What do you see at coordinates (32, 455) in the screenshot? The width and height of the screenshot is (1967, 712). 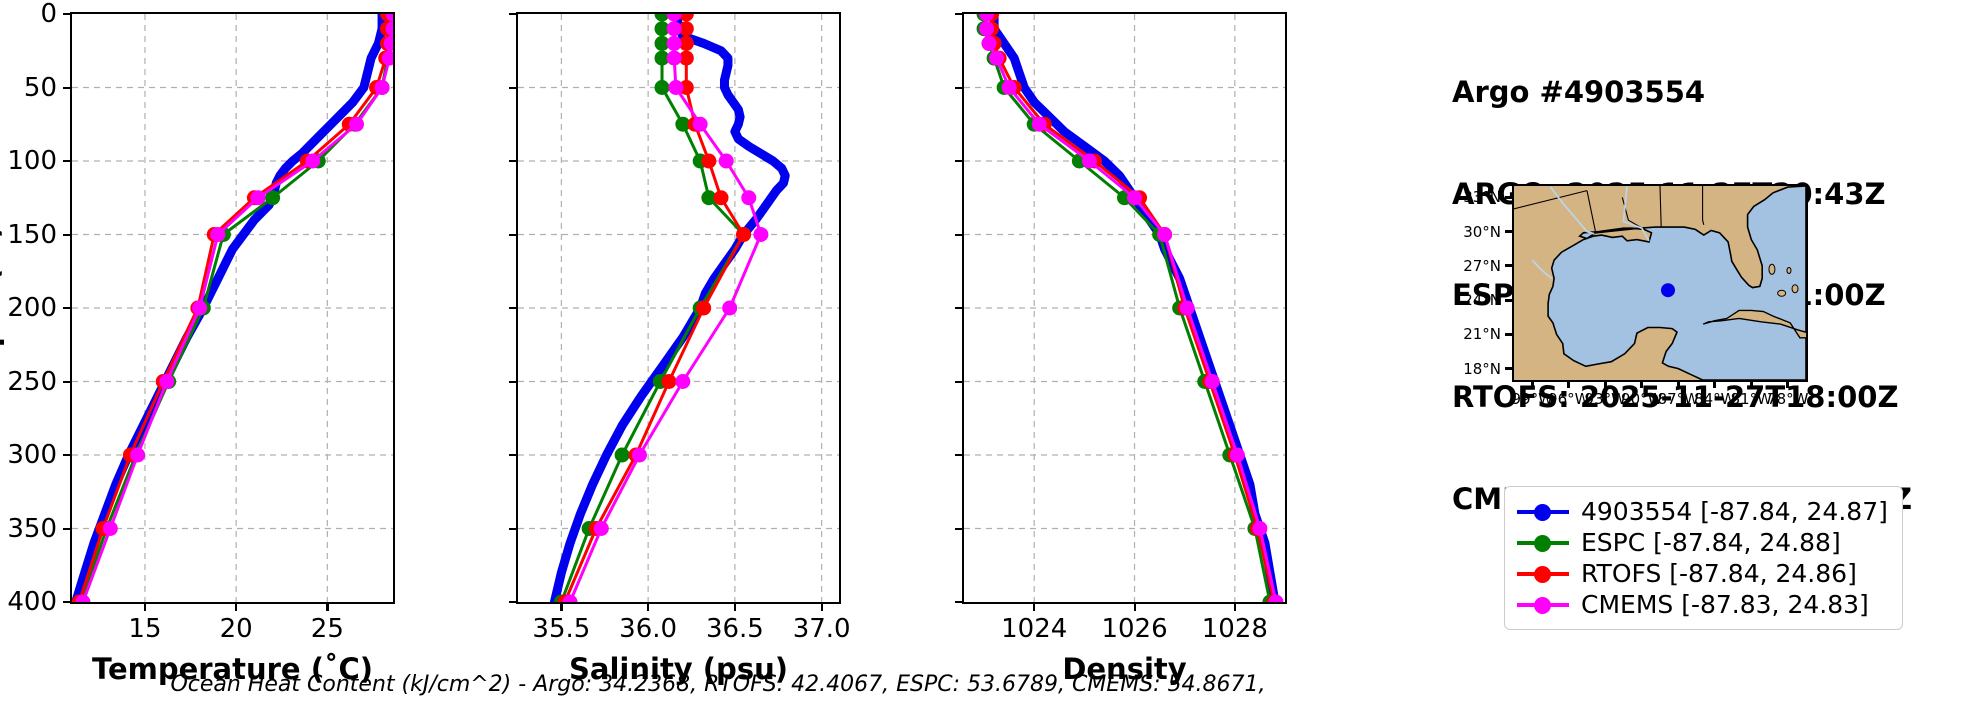 I see `y-tick-label: 300` at bounding box center [32, 455].